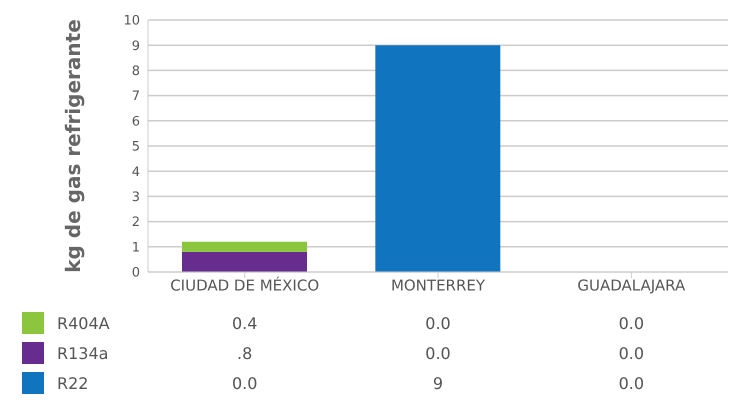 This screenshot has height=416, width=751. What do you see at coordinates (245, 353) in the screenshot?
I see `data-label: .8` at bounding box center [245, 353].